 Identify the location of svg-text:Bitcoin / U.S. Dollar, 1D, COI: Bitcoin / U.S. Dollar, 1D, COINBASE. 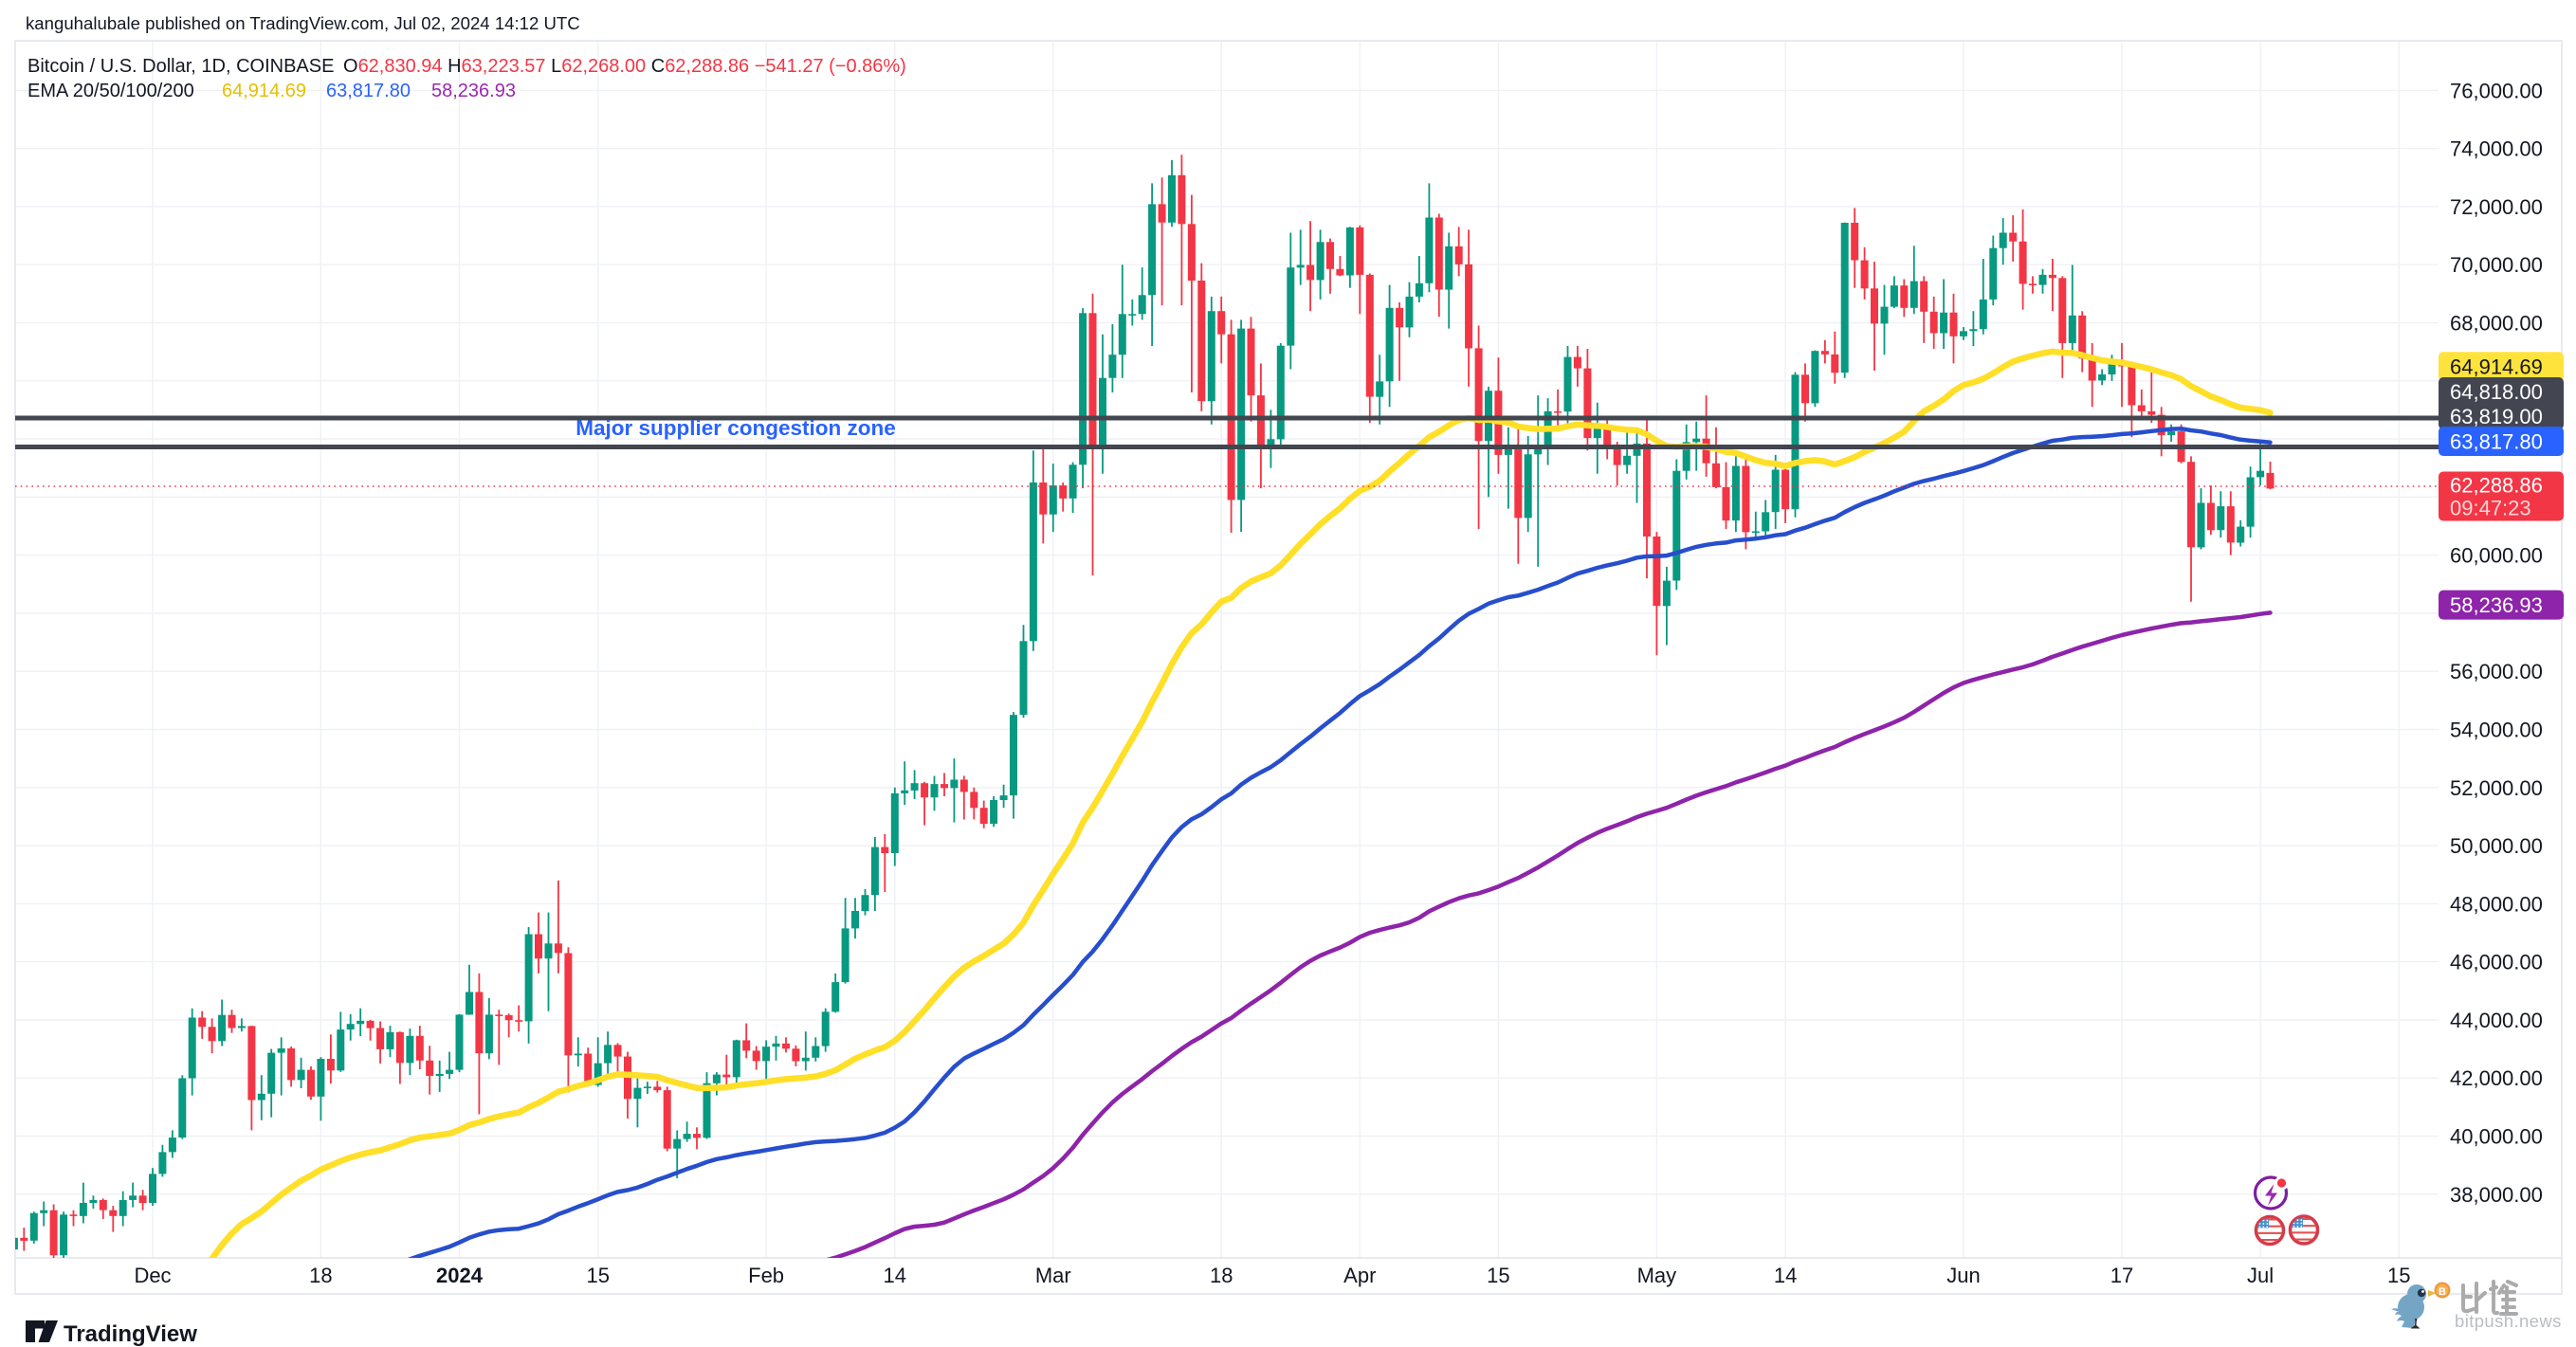
(180, 66).